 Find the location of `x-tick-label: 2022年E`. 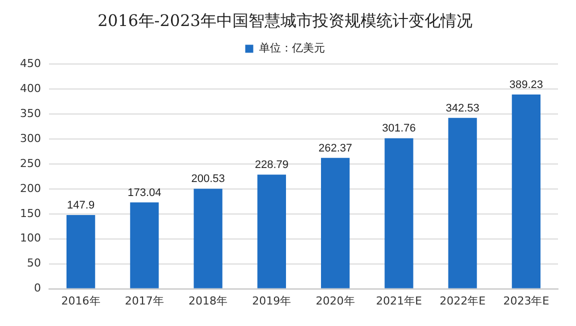

x-tick-label: 2022年E is located at coordinates (463, 301).